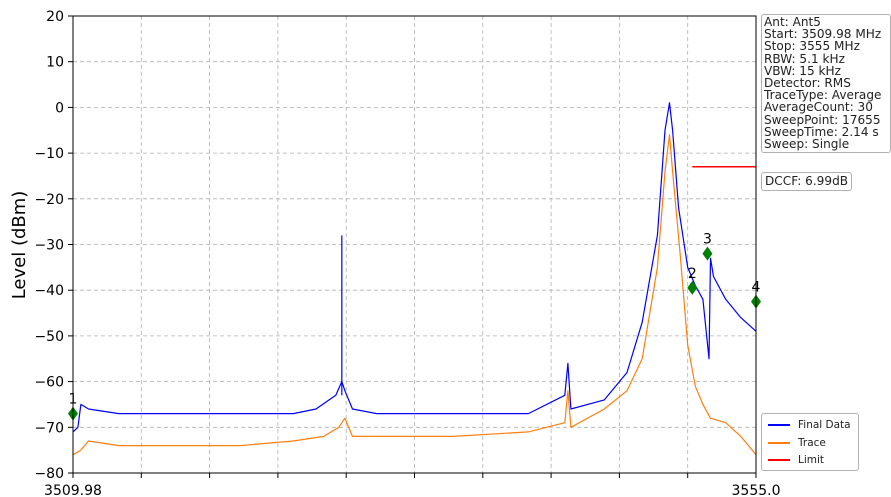 The height and width of the screenshot is (497, 891). Describe the element at coordinates (792, 22) in the screenshot. I see `info-antenna: Ant: Ant5` at that location.